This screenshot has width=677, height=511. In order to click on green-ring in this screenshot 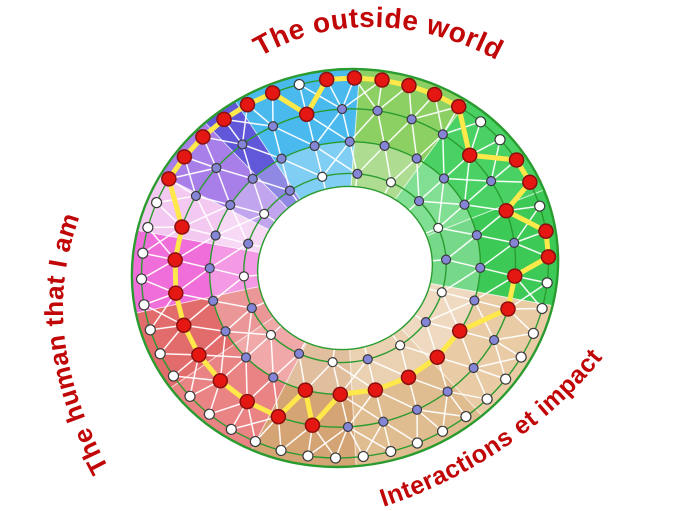, I will do `click(345, 268)`.